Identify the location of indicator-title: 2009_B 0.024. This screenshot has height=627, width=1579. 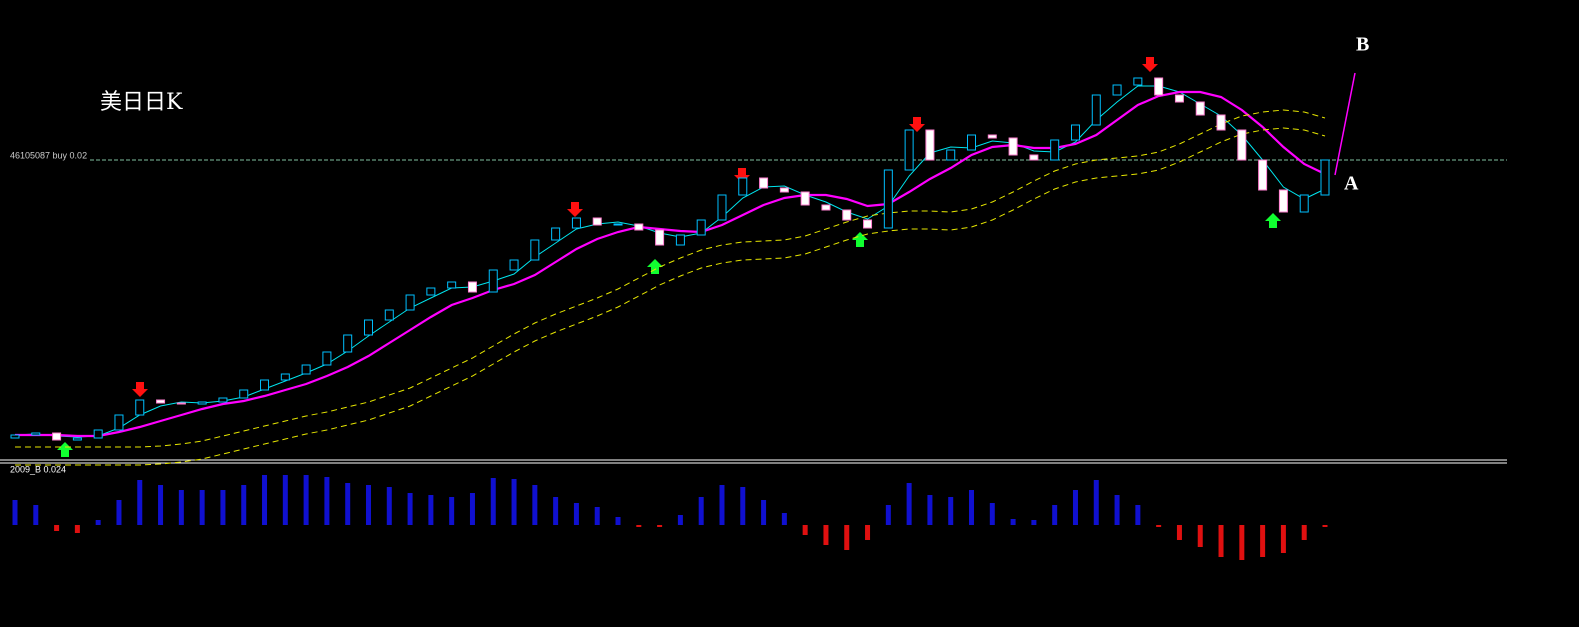
(38, 469).